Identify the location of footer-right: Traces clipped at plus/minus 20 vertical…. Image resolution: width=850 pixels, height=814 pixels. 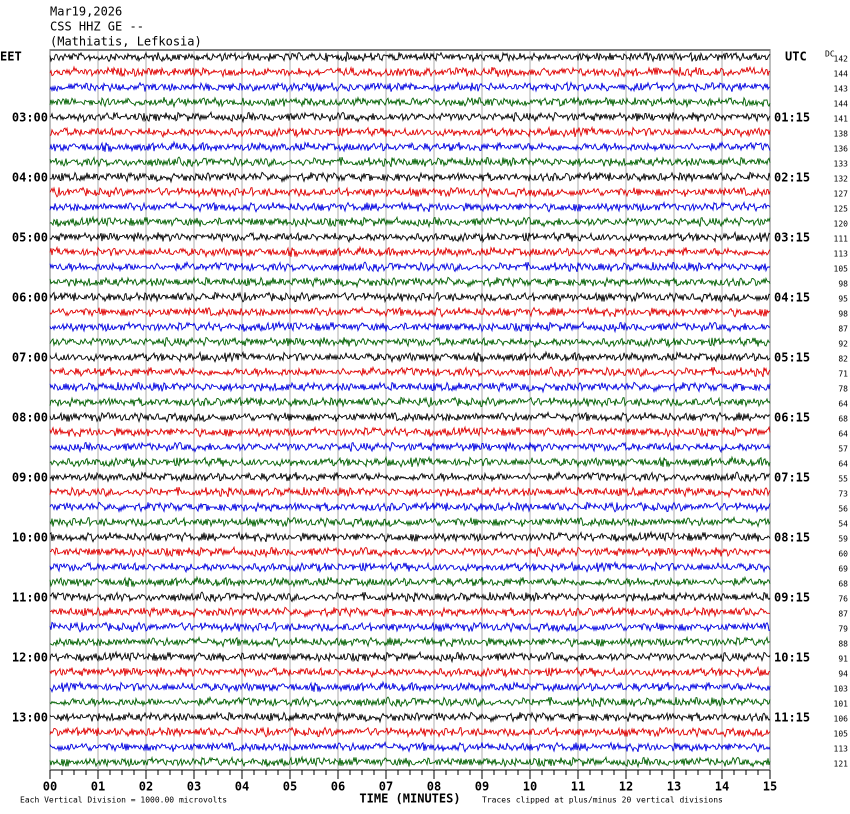
(602, 800).